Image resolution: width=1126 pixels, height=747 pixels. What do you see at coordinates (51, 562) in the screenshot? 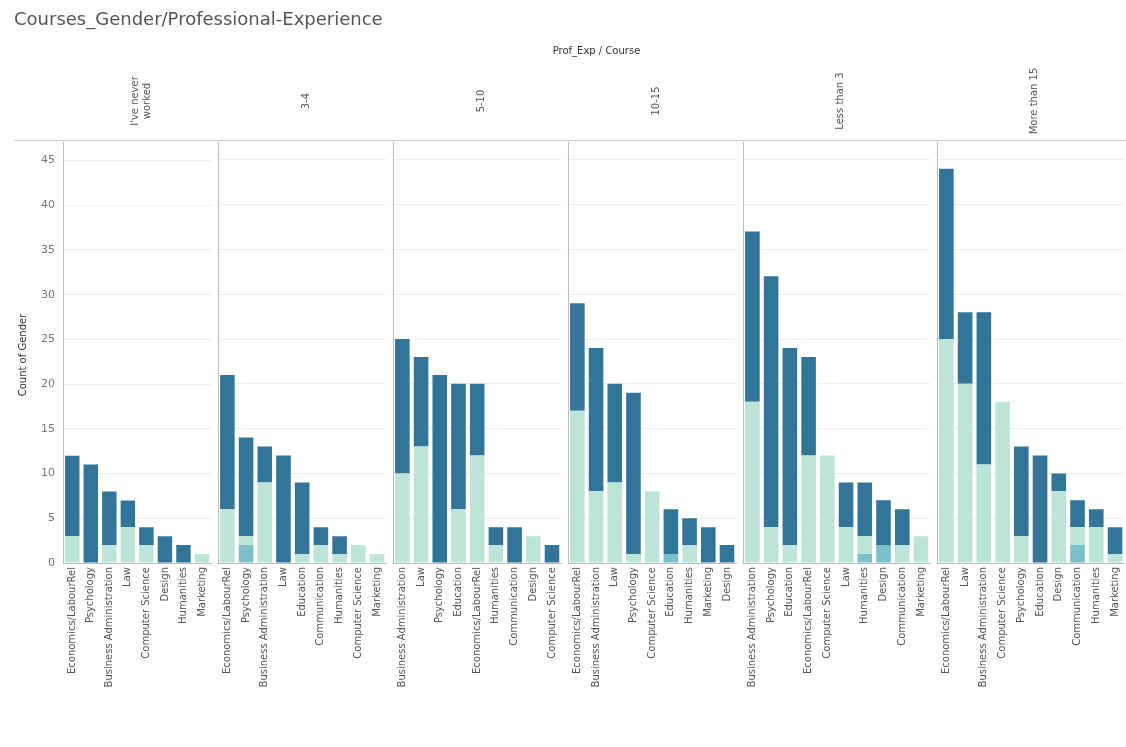
I see `y-tick-label: 0` at bounding box center [51, 562].